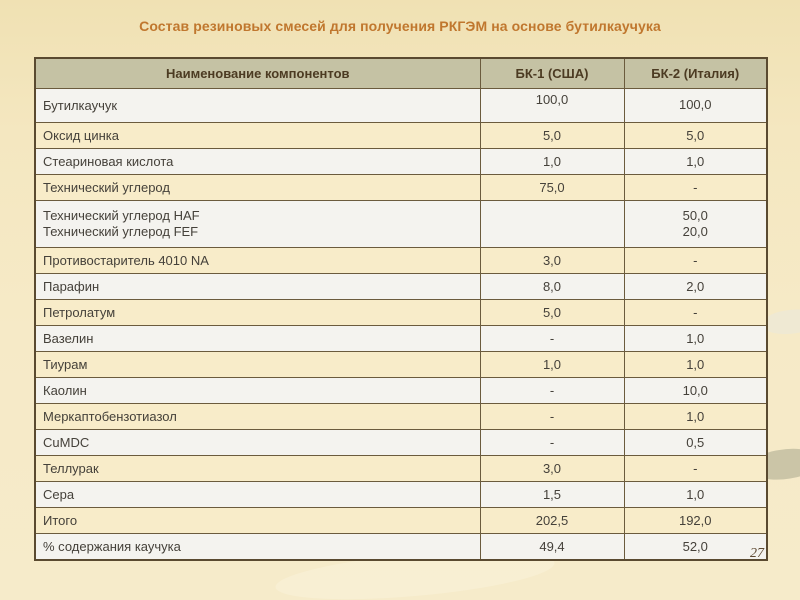 The height and width of the screenshot is (600, 800). What do you see at coordinates (552, 547) in the screenshot?
I see `bk1-value: 49,4` at bounding box center [552, 547].